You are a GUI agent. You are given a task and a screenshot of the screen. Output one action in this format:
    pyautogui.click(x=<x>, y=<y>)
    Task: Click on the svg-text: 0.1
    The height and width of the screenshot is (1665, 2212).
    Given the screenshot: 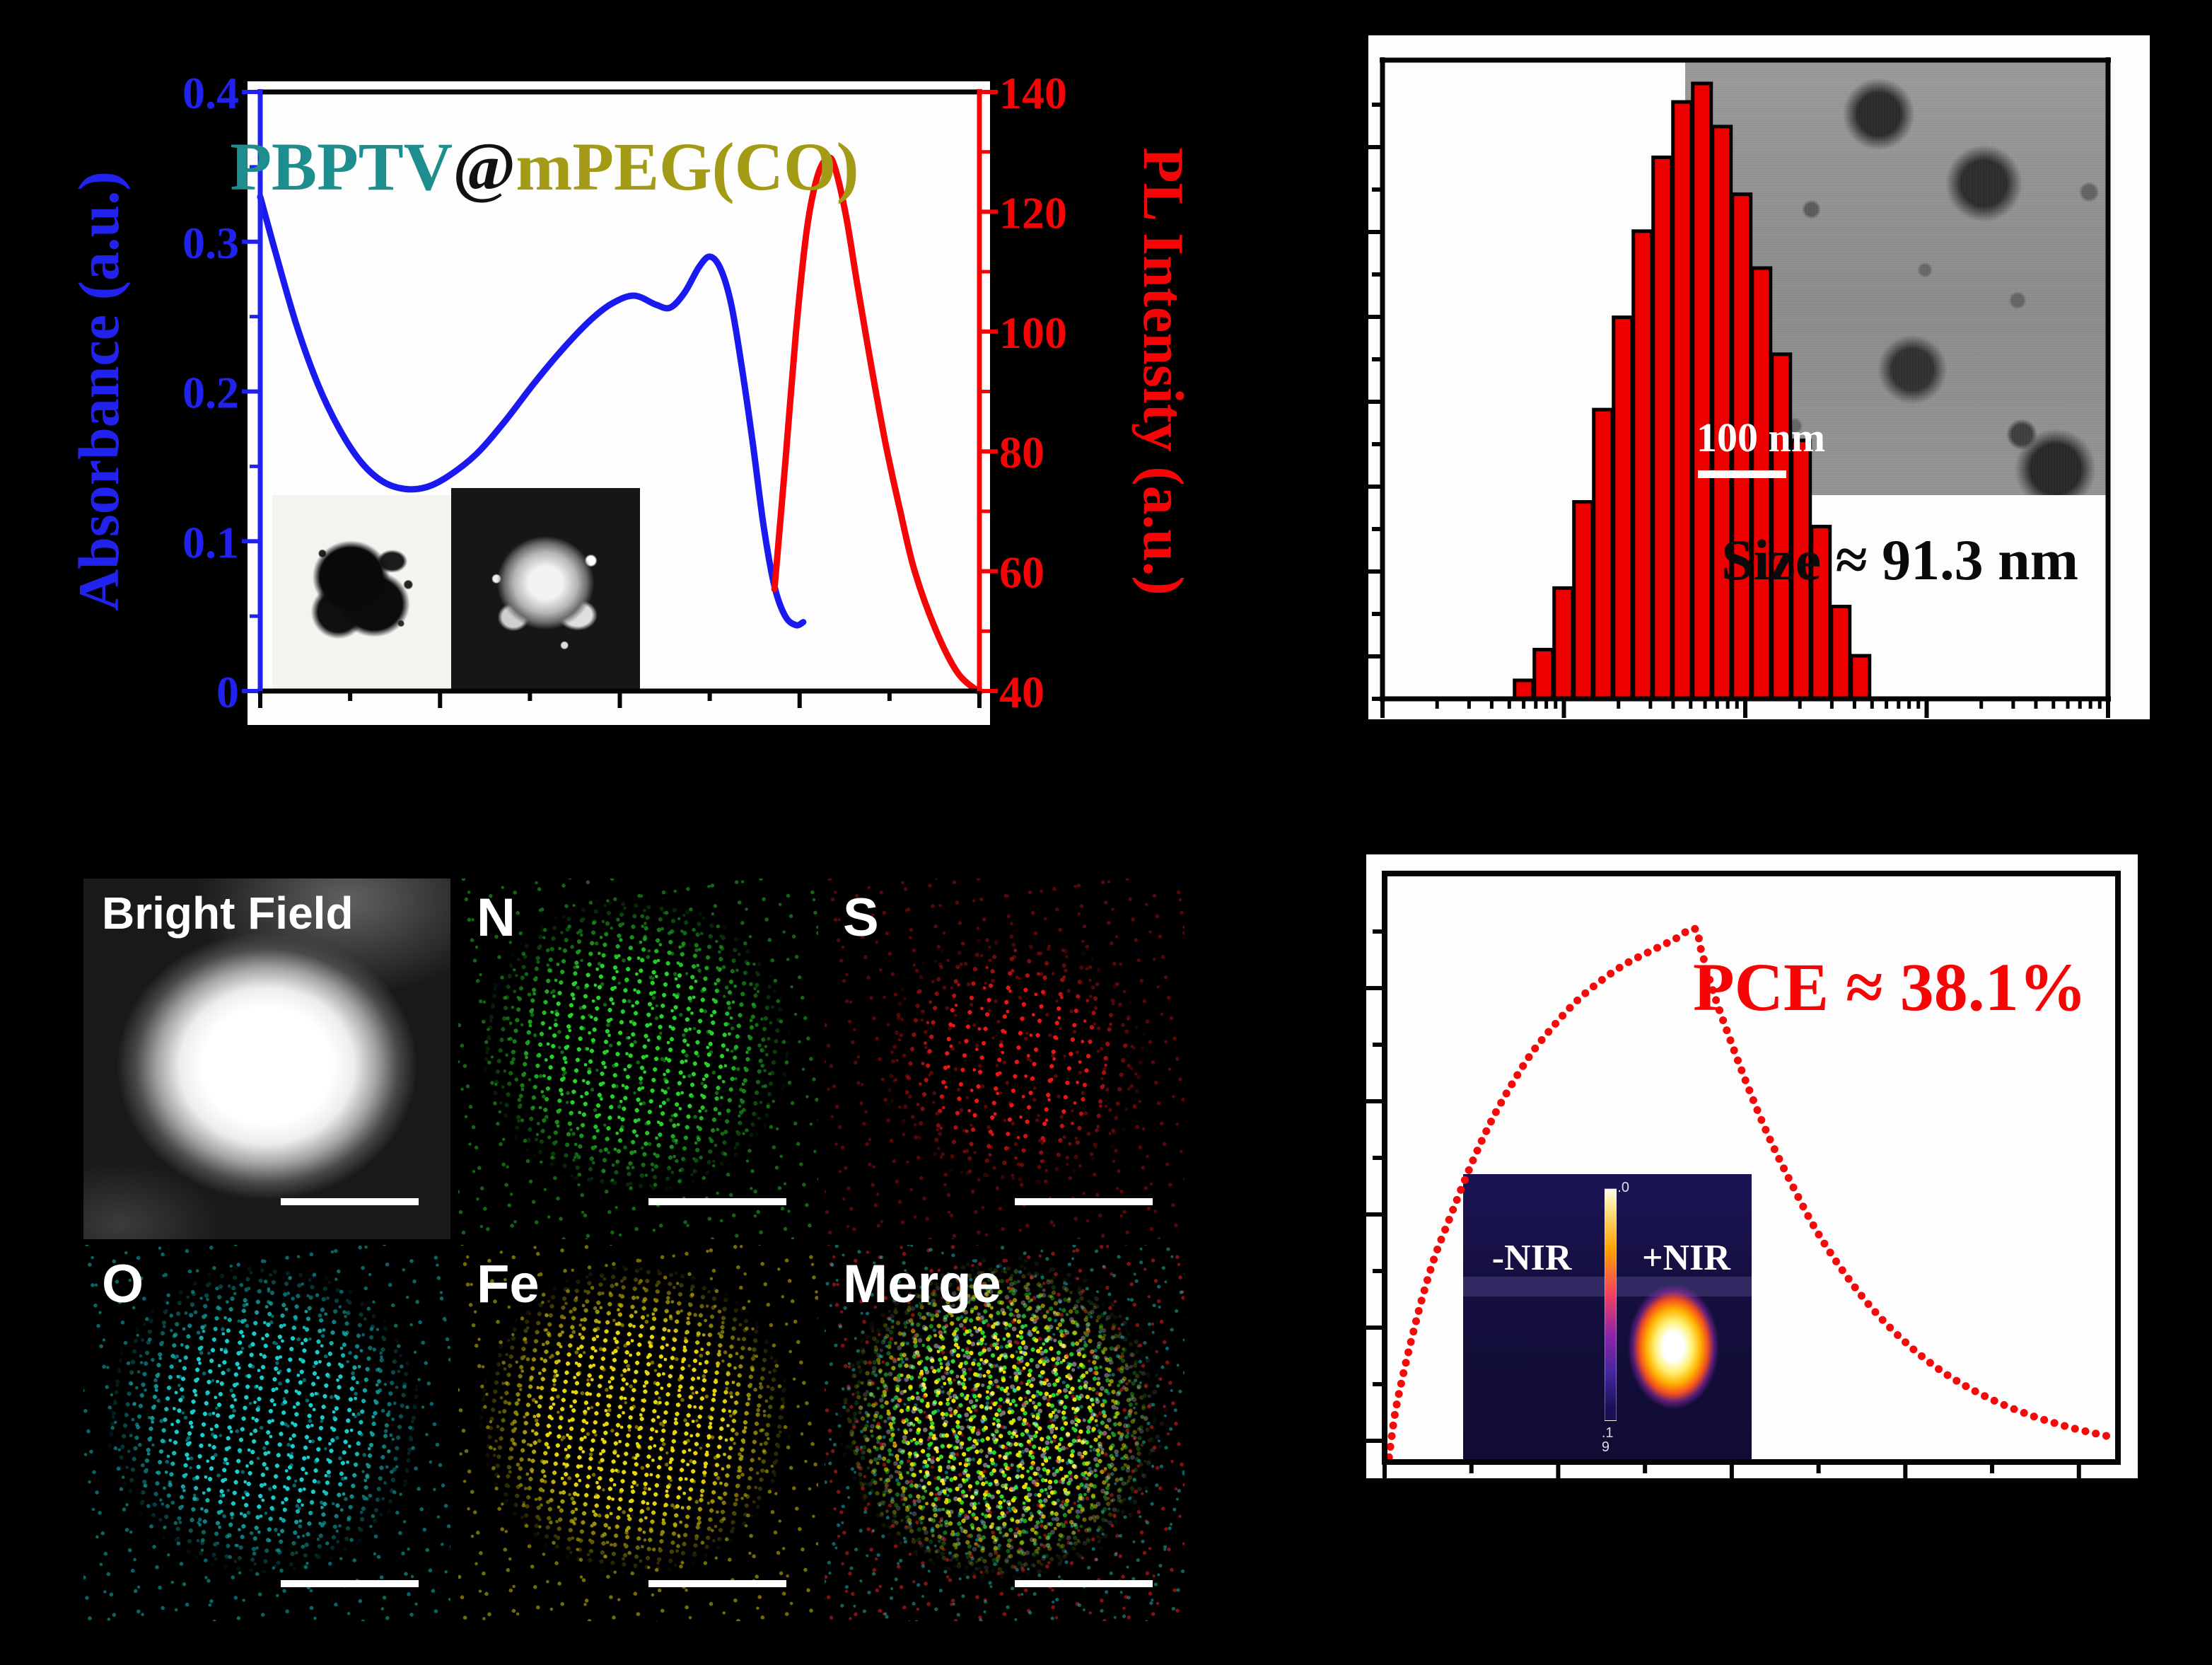 What is the action you would take?
    pyautogui.click(x=210, y=542)
    